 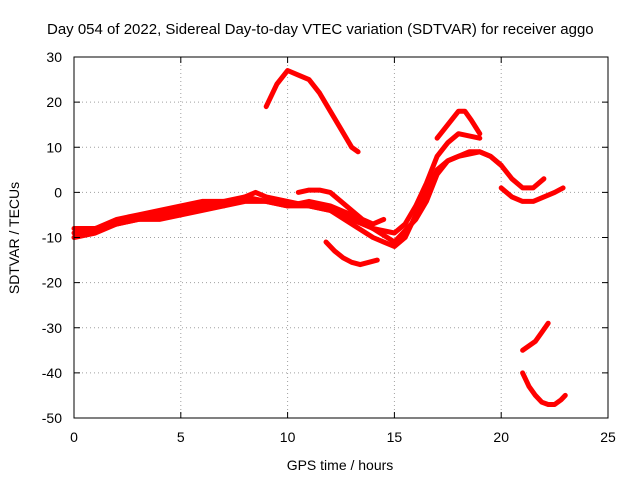 I want to click on y-tick-label: 20, so click(x=54, y=102).